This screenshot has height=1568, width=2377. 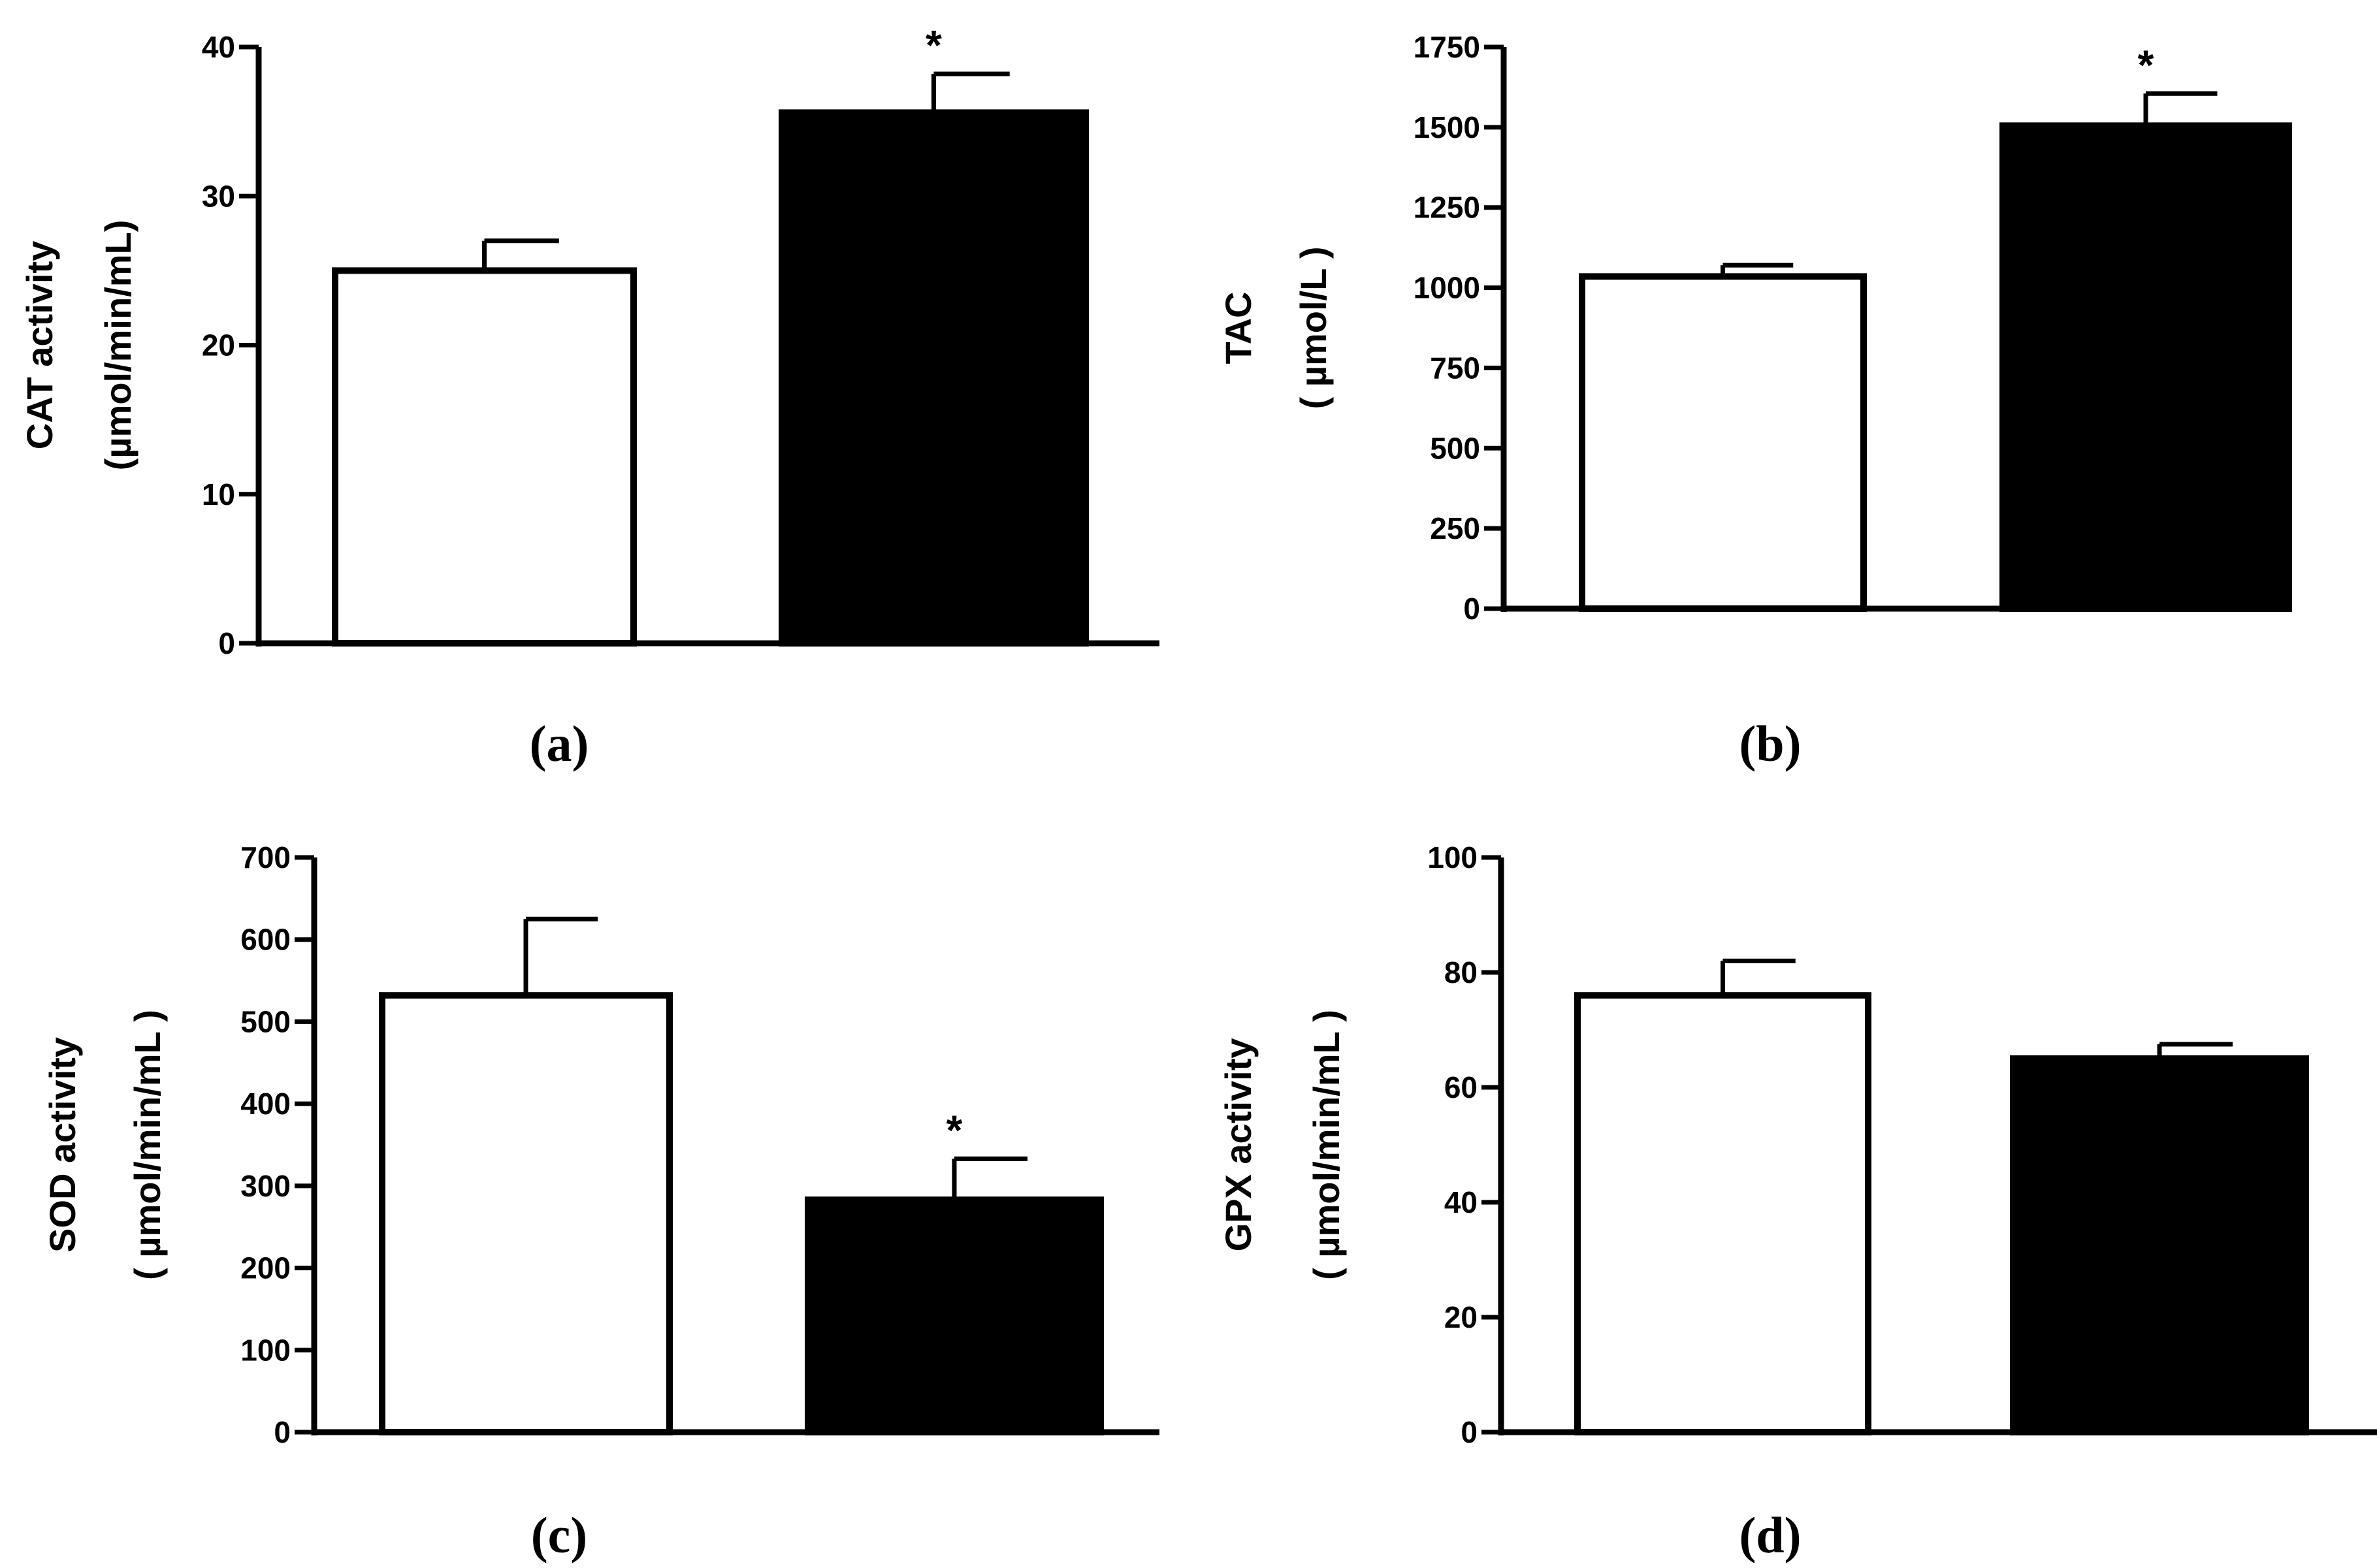 What do you see at coordinates (265, 1350) in the screenshot?
I see `chart-c-ytick-label-1: 100` at bounding box center [265, 1350].